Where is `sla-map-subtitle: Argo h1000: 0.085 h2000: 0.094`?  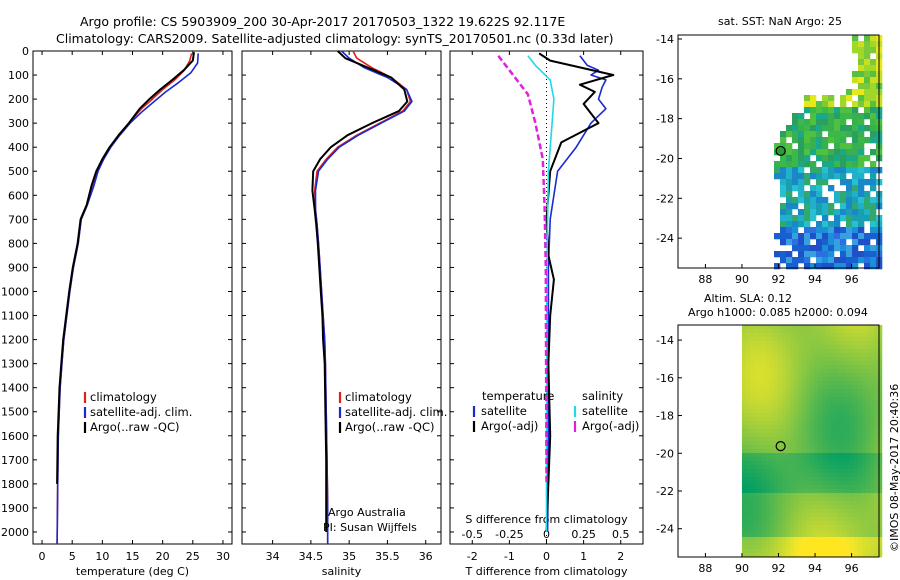
sla-map-subtitle: Argo h1000: 0.085 h2000: 0.094 is located at coordinates (778, 312).